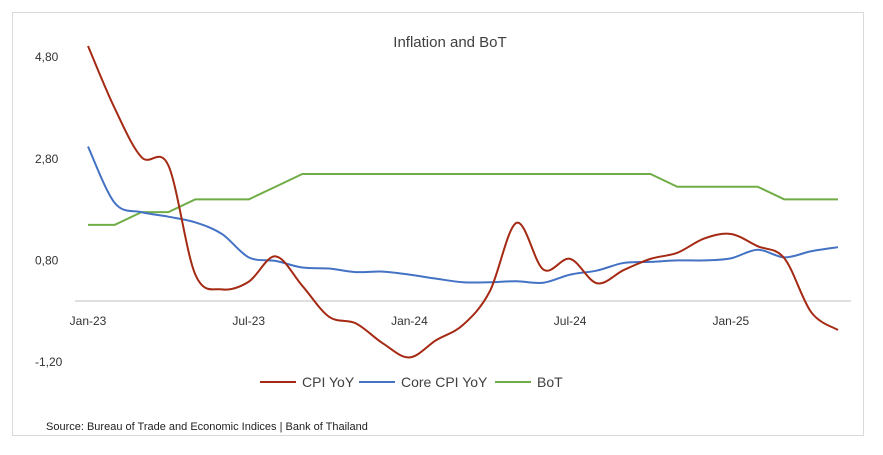  I want to click on y-tick-label: 2,80, so click(47, 159).